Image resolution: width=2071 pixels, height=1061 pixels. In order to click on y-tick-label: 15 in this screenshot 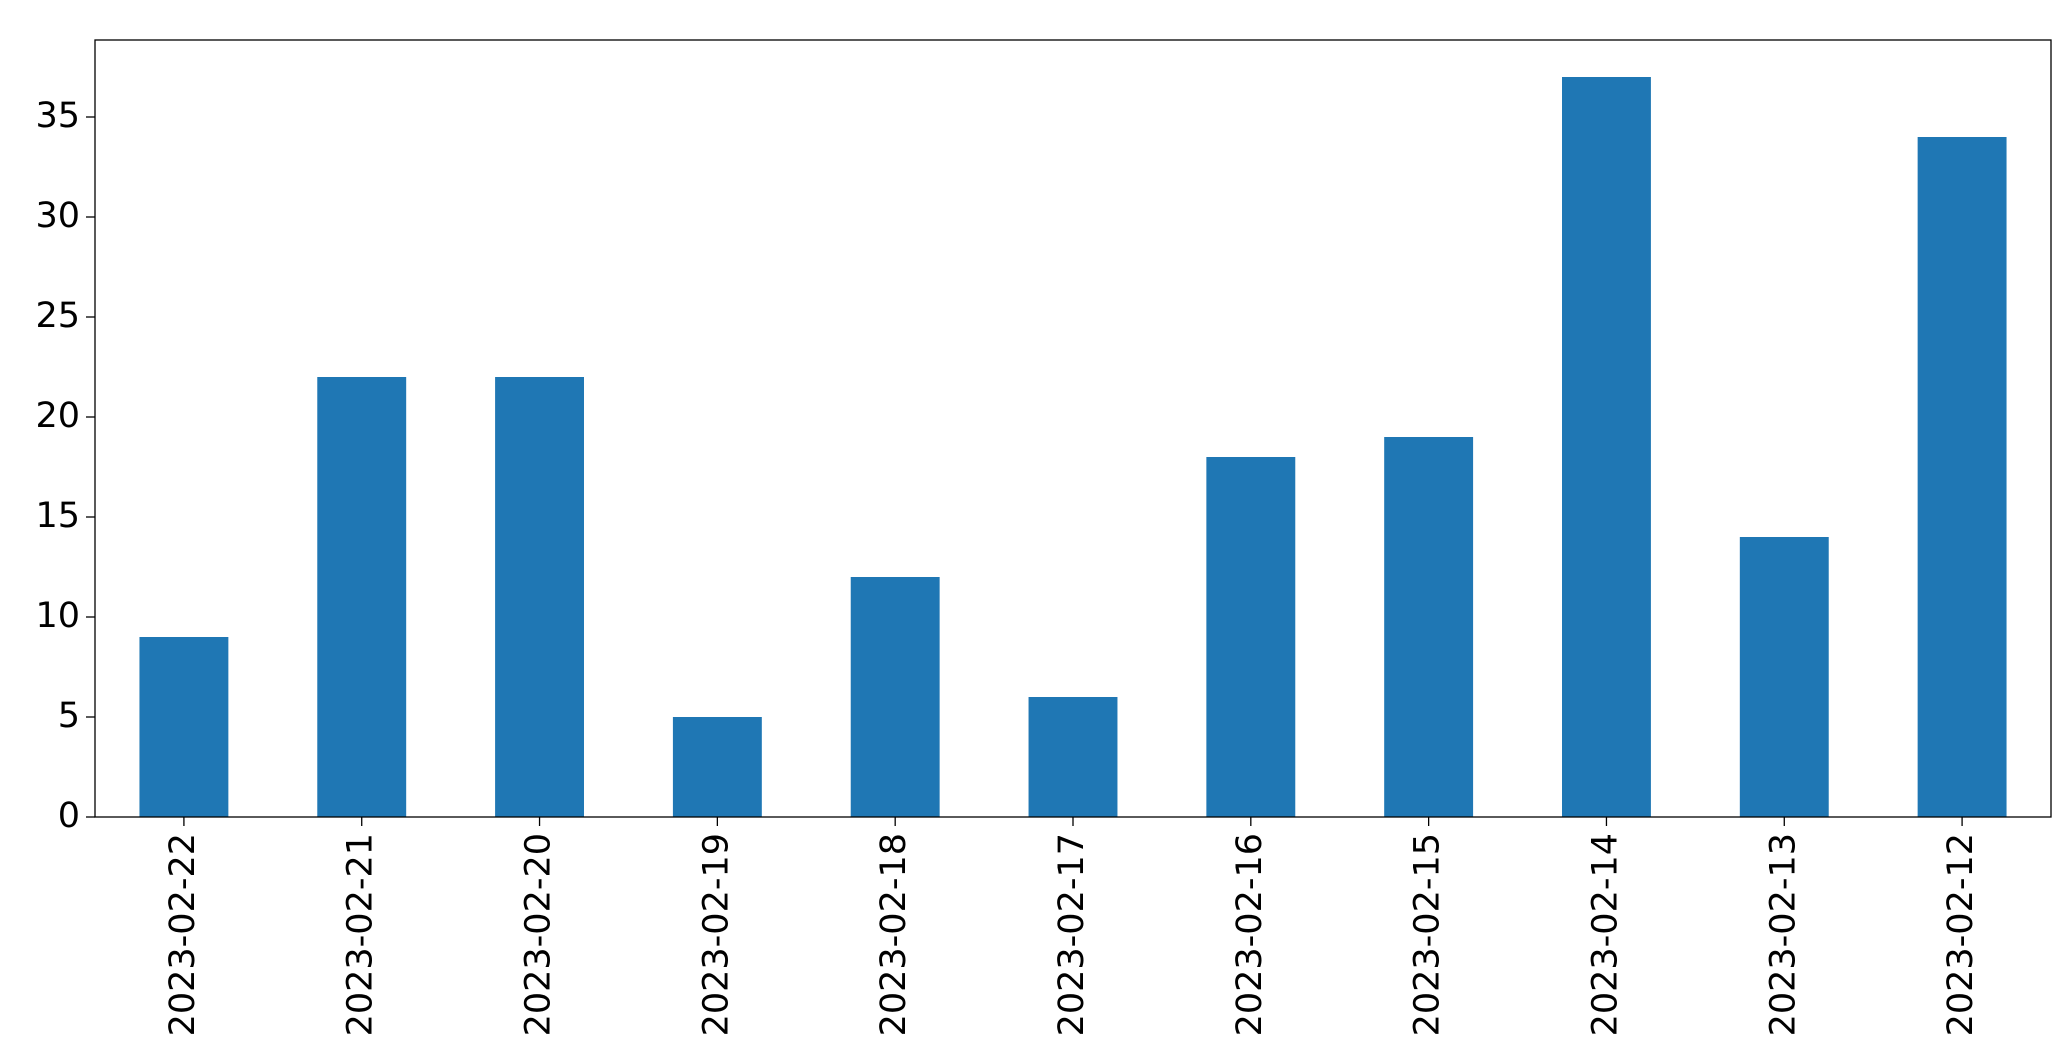, I will do `click(57, 516)`.